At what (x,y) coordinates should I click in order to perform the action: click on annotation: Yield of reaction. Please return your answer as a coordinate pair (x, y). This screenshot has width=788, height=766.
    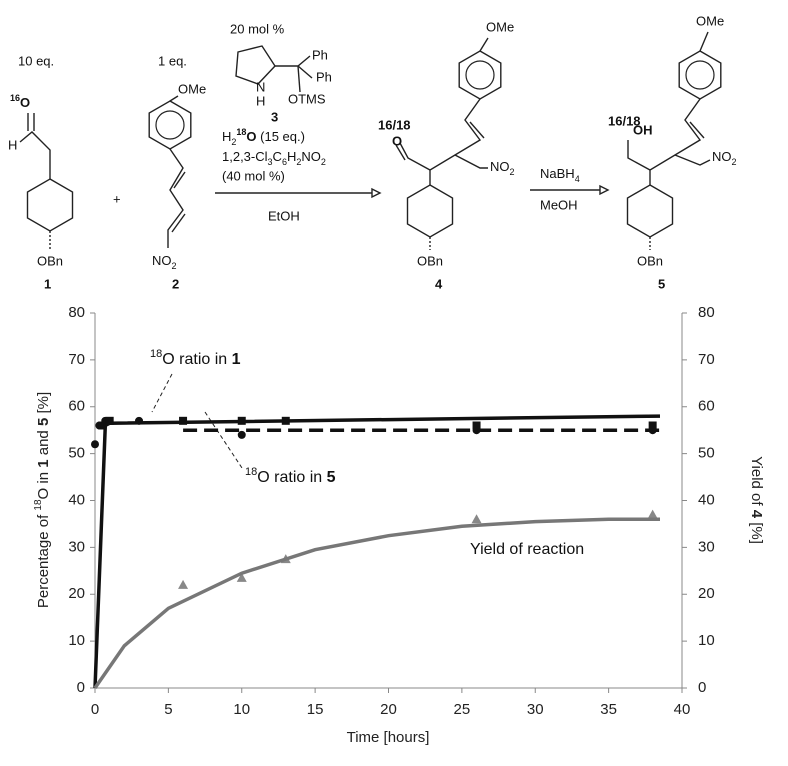
    Looking at the image, I should click on (527, 549).